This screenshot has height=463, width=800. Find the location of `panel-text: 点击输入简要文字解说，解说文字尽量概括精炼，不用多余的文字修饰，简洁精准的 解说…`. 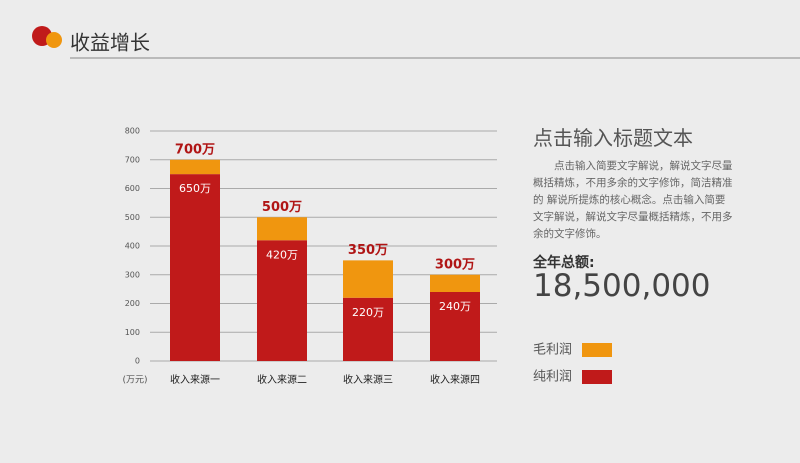

panel-text: 点击输入简要文字解说，解说文字尽量概括精炼，不用多余的文字修饰，简洁精准的 解说… is located at coordinates (633, 200).